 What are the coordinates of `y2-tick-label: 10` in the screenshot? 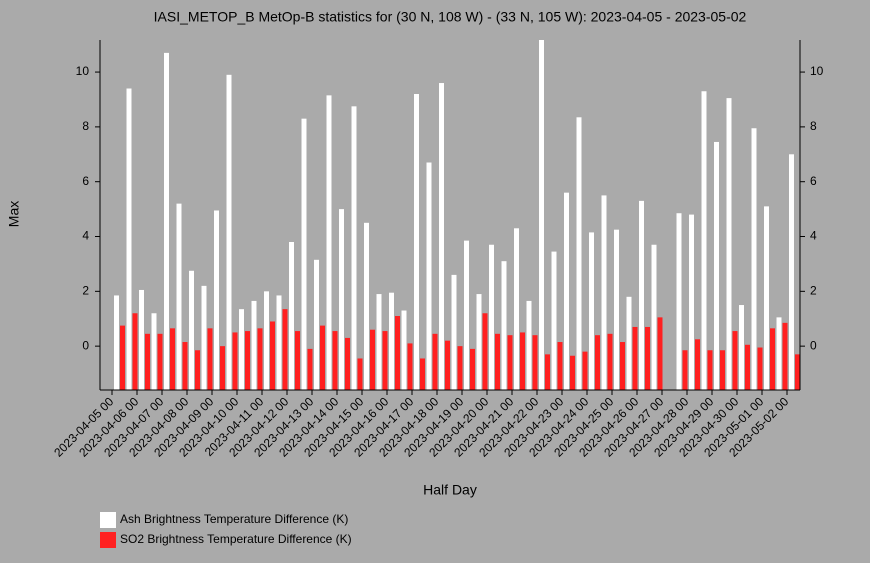 It's located at (817, 71).